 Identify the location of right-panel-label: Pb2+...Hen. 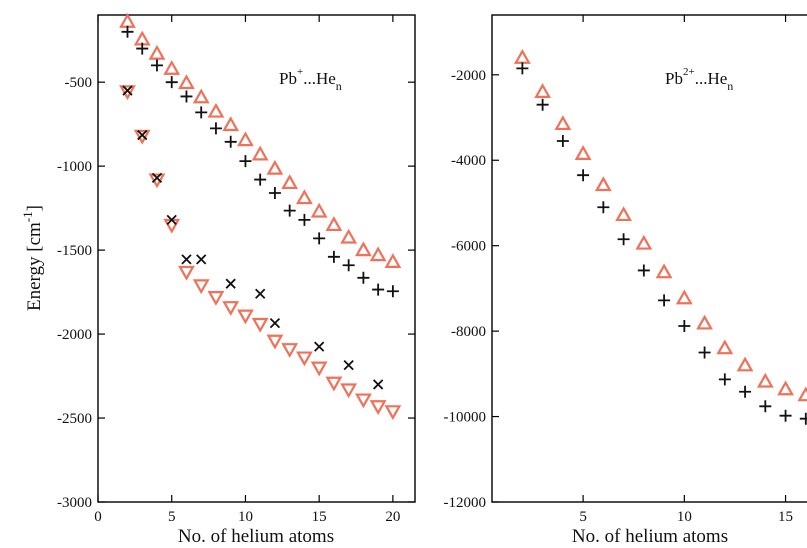
(699, 79).